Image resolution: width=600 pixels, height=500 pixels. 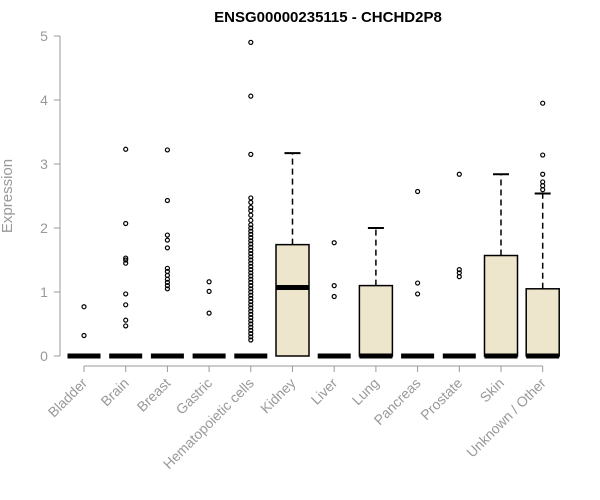 I want to click on y-tick-label: 5, so click(x=44, y=36).